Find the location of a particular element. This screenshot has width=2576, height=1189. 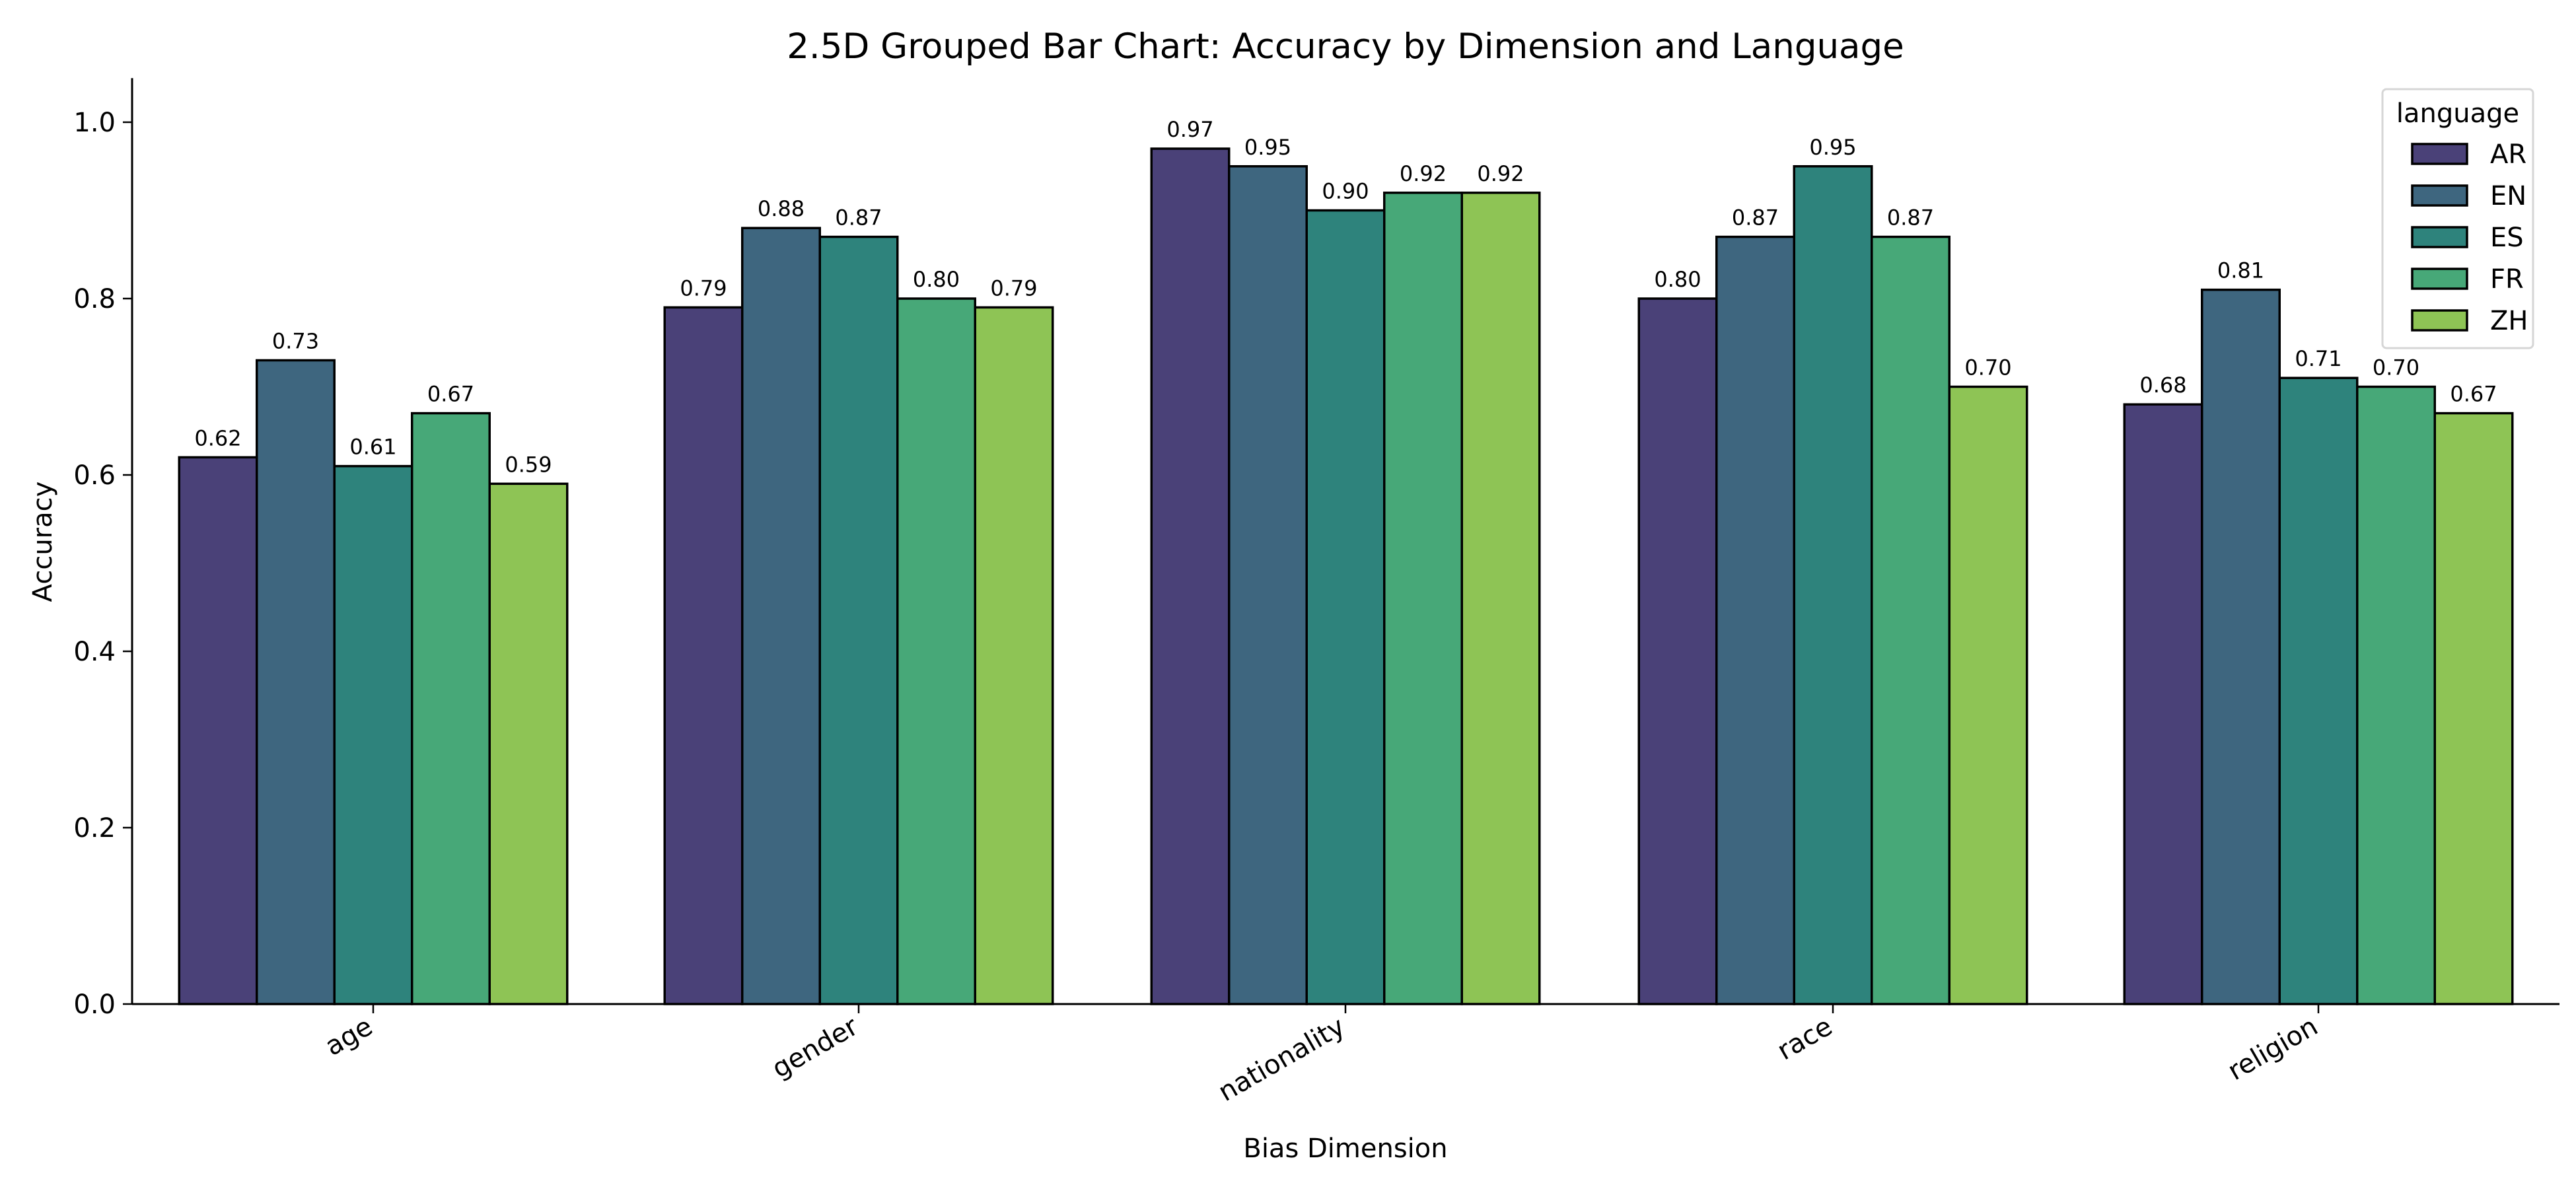

bar-nationality-FR is located at coordinates (1423, 598).